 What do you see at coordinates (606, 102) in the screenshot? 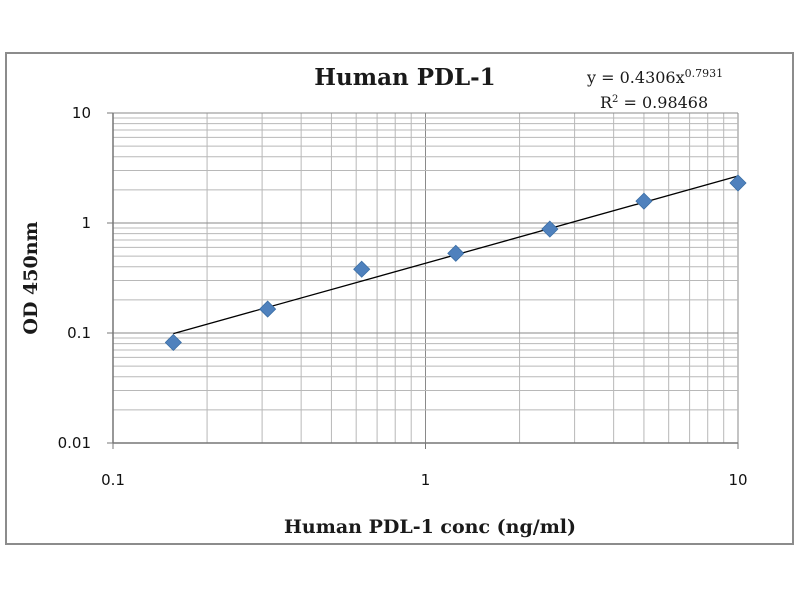
I see `r2-label: R` at bounding box center [606, 102].